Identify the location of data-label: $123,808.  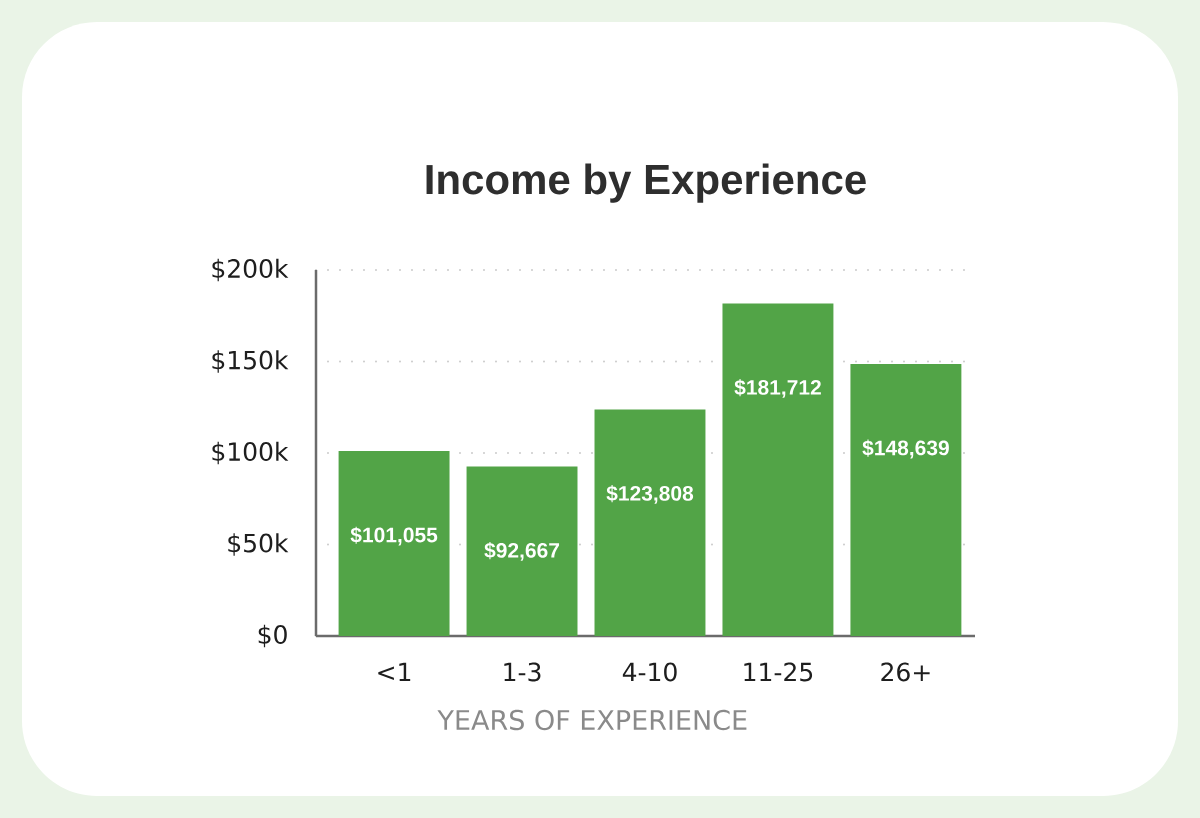
(650, 494).